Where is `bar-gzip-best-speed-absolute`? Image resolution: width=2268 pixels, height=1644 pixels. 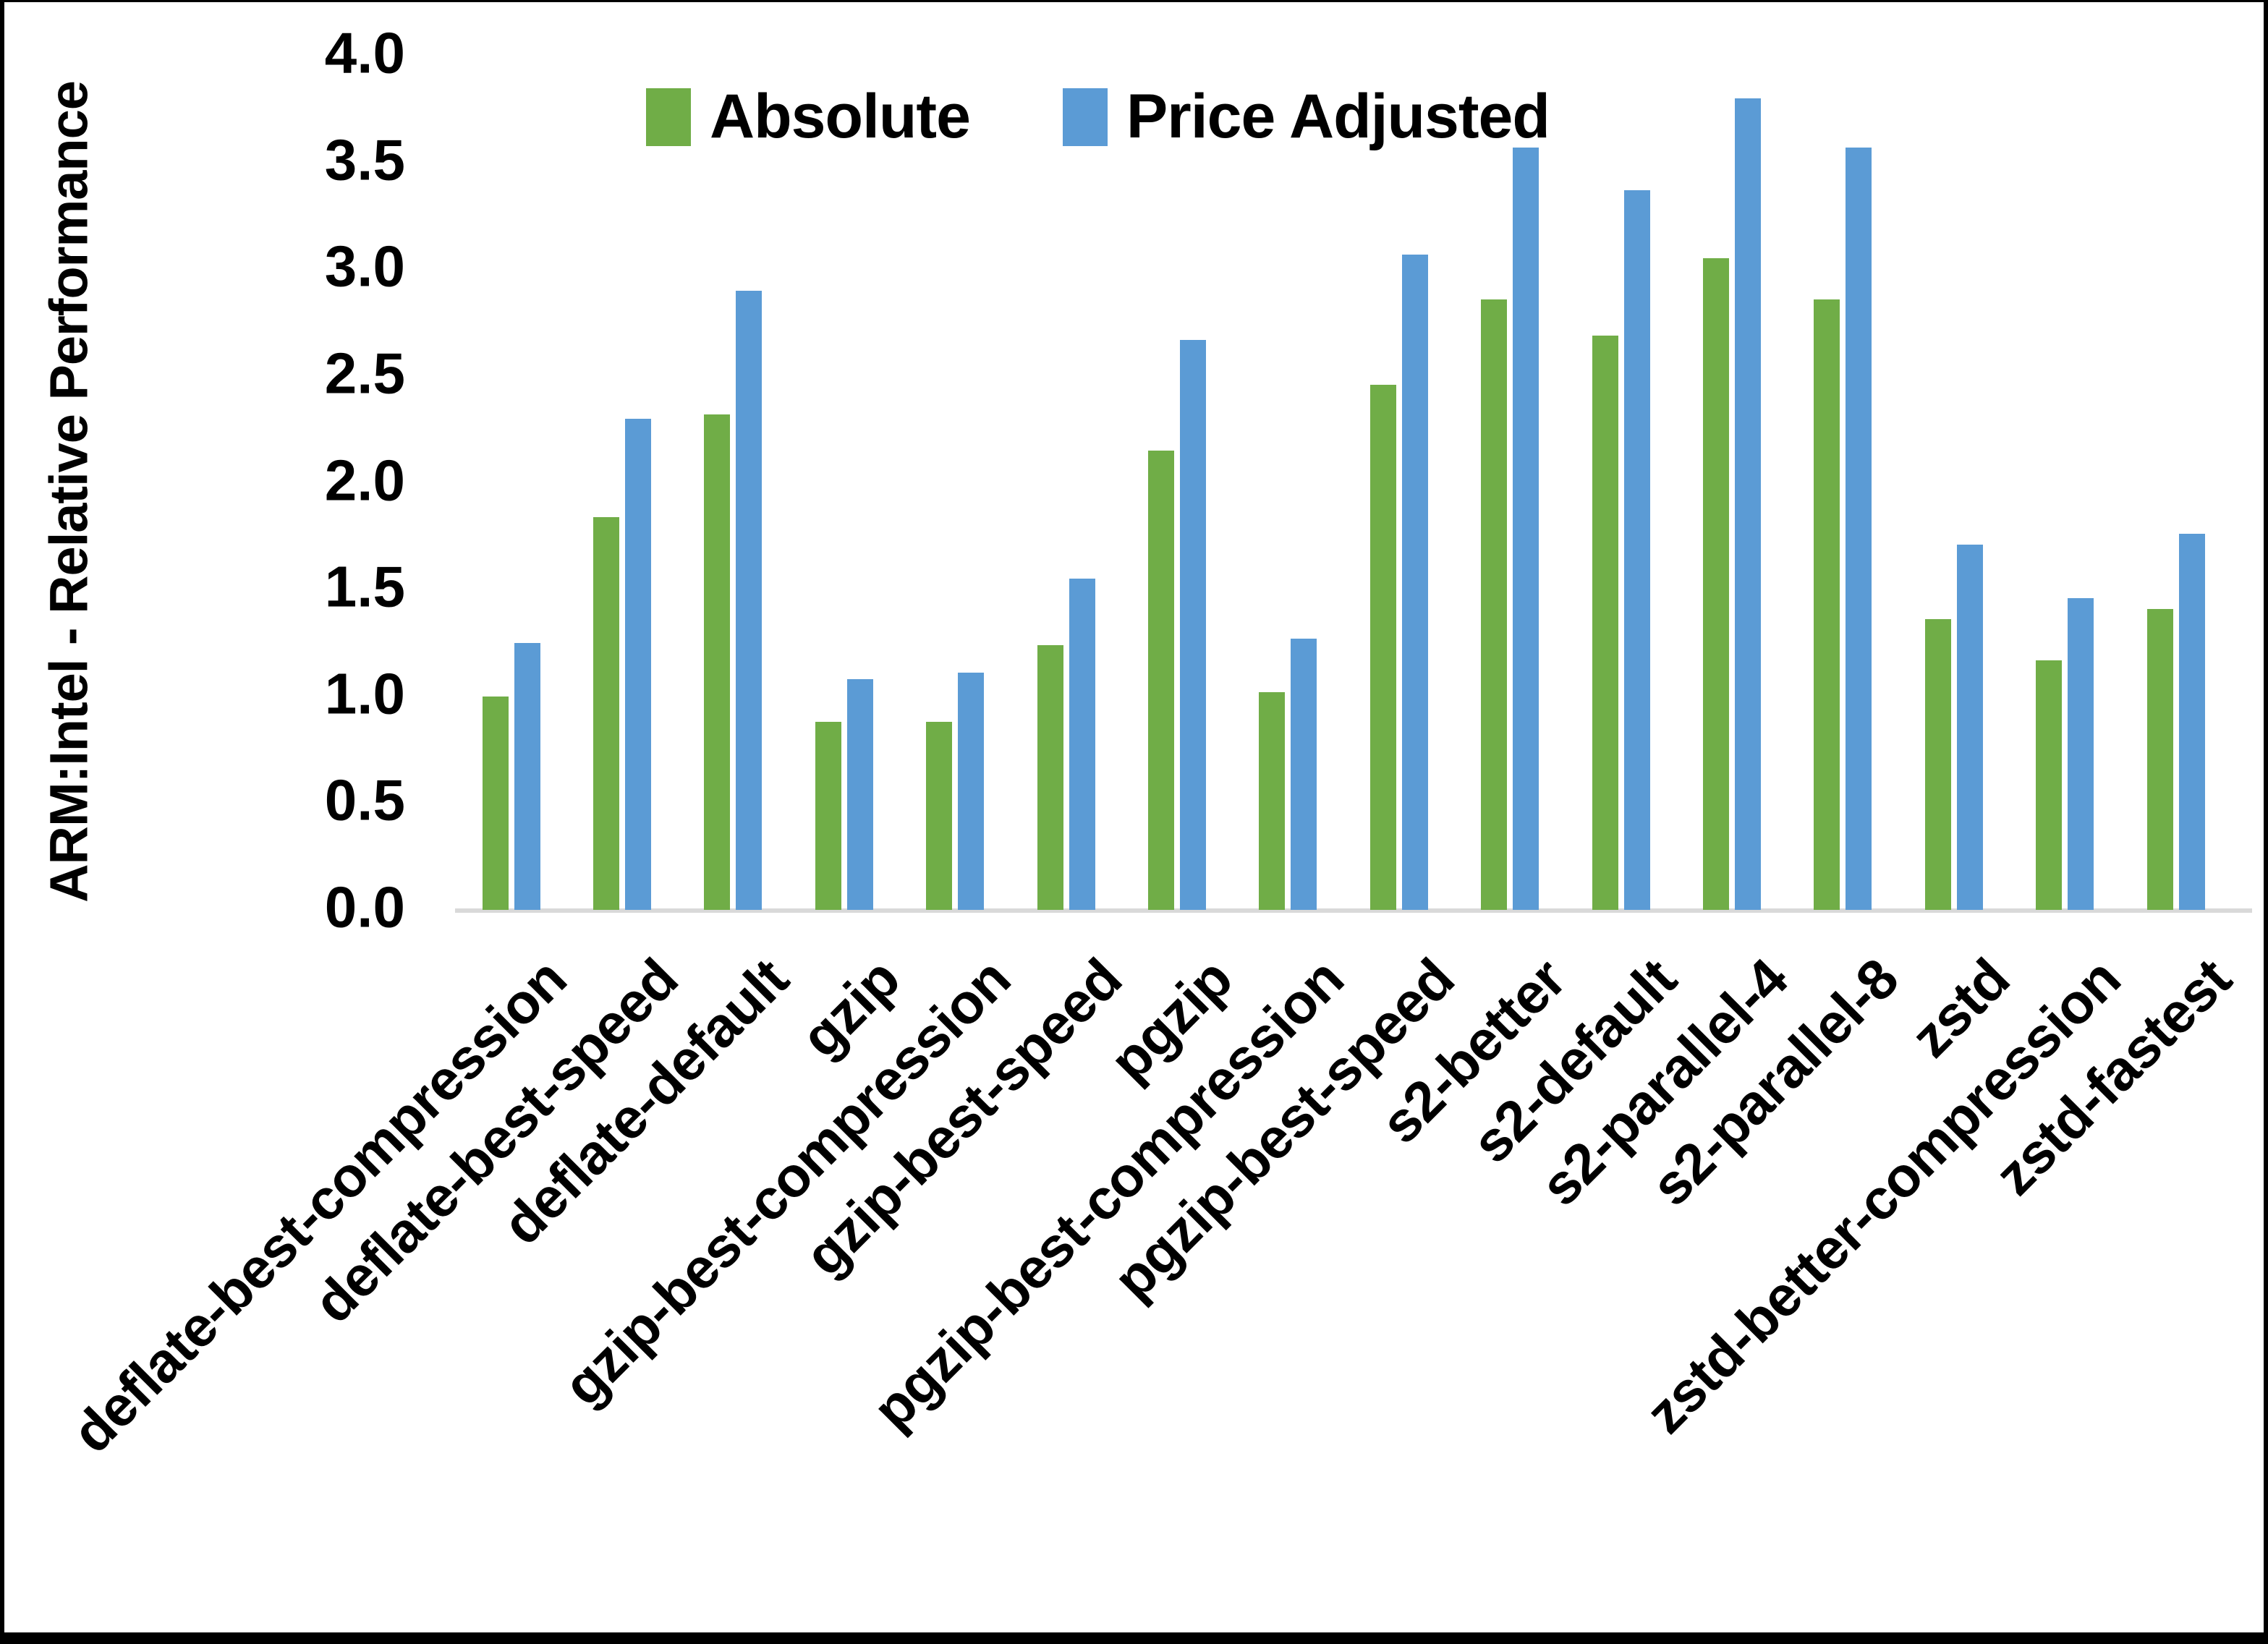
bar-gzip-best-speed-absolute is located at coordinates (1050, 777).